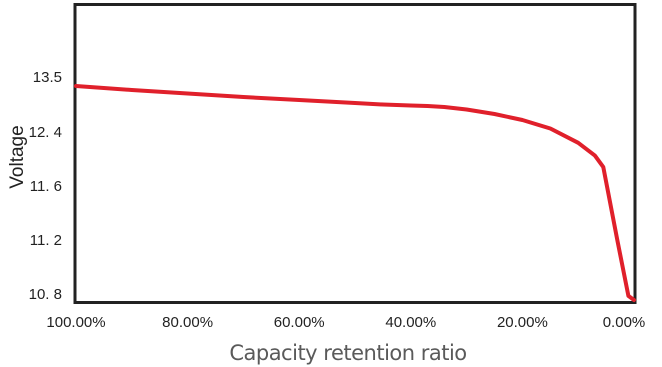 The height and width of the screenshot is (367, 662). Describe the element at coordinates (299, 322) in the screenshot. I see `x-tick-label: 60.00%` at that location.